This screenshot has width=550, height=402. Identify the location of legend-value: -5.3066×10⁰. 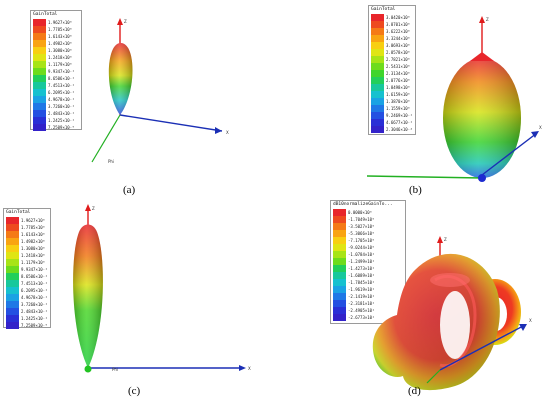
(361, 233).